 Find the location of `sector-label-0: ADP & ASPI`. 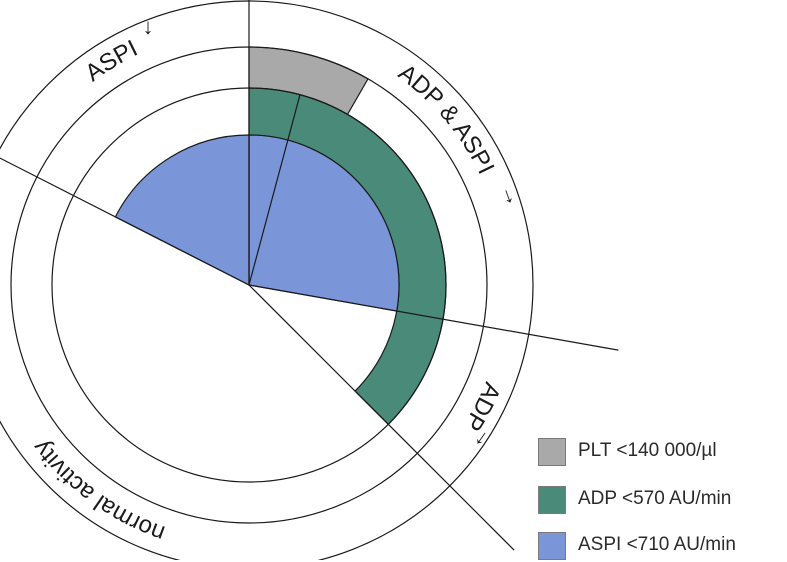

sector-label-0: ADP & ASPI is located at coordinates (446, 118).